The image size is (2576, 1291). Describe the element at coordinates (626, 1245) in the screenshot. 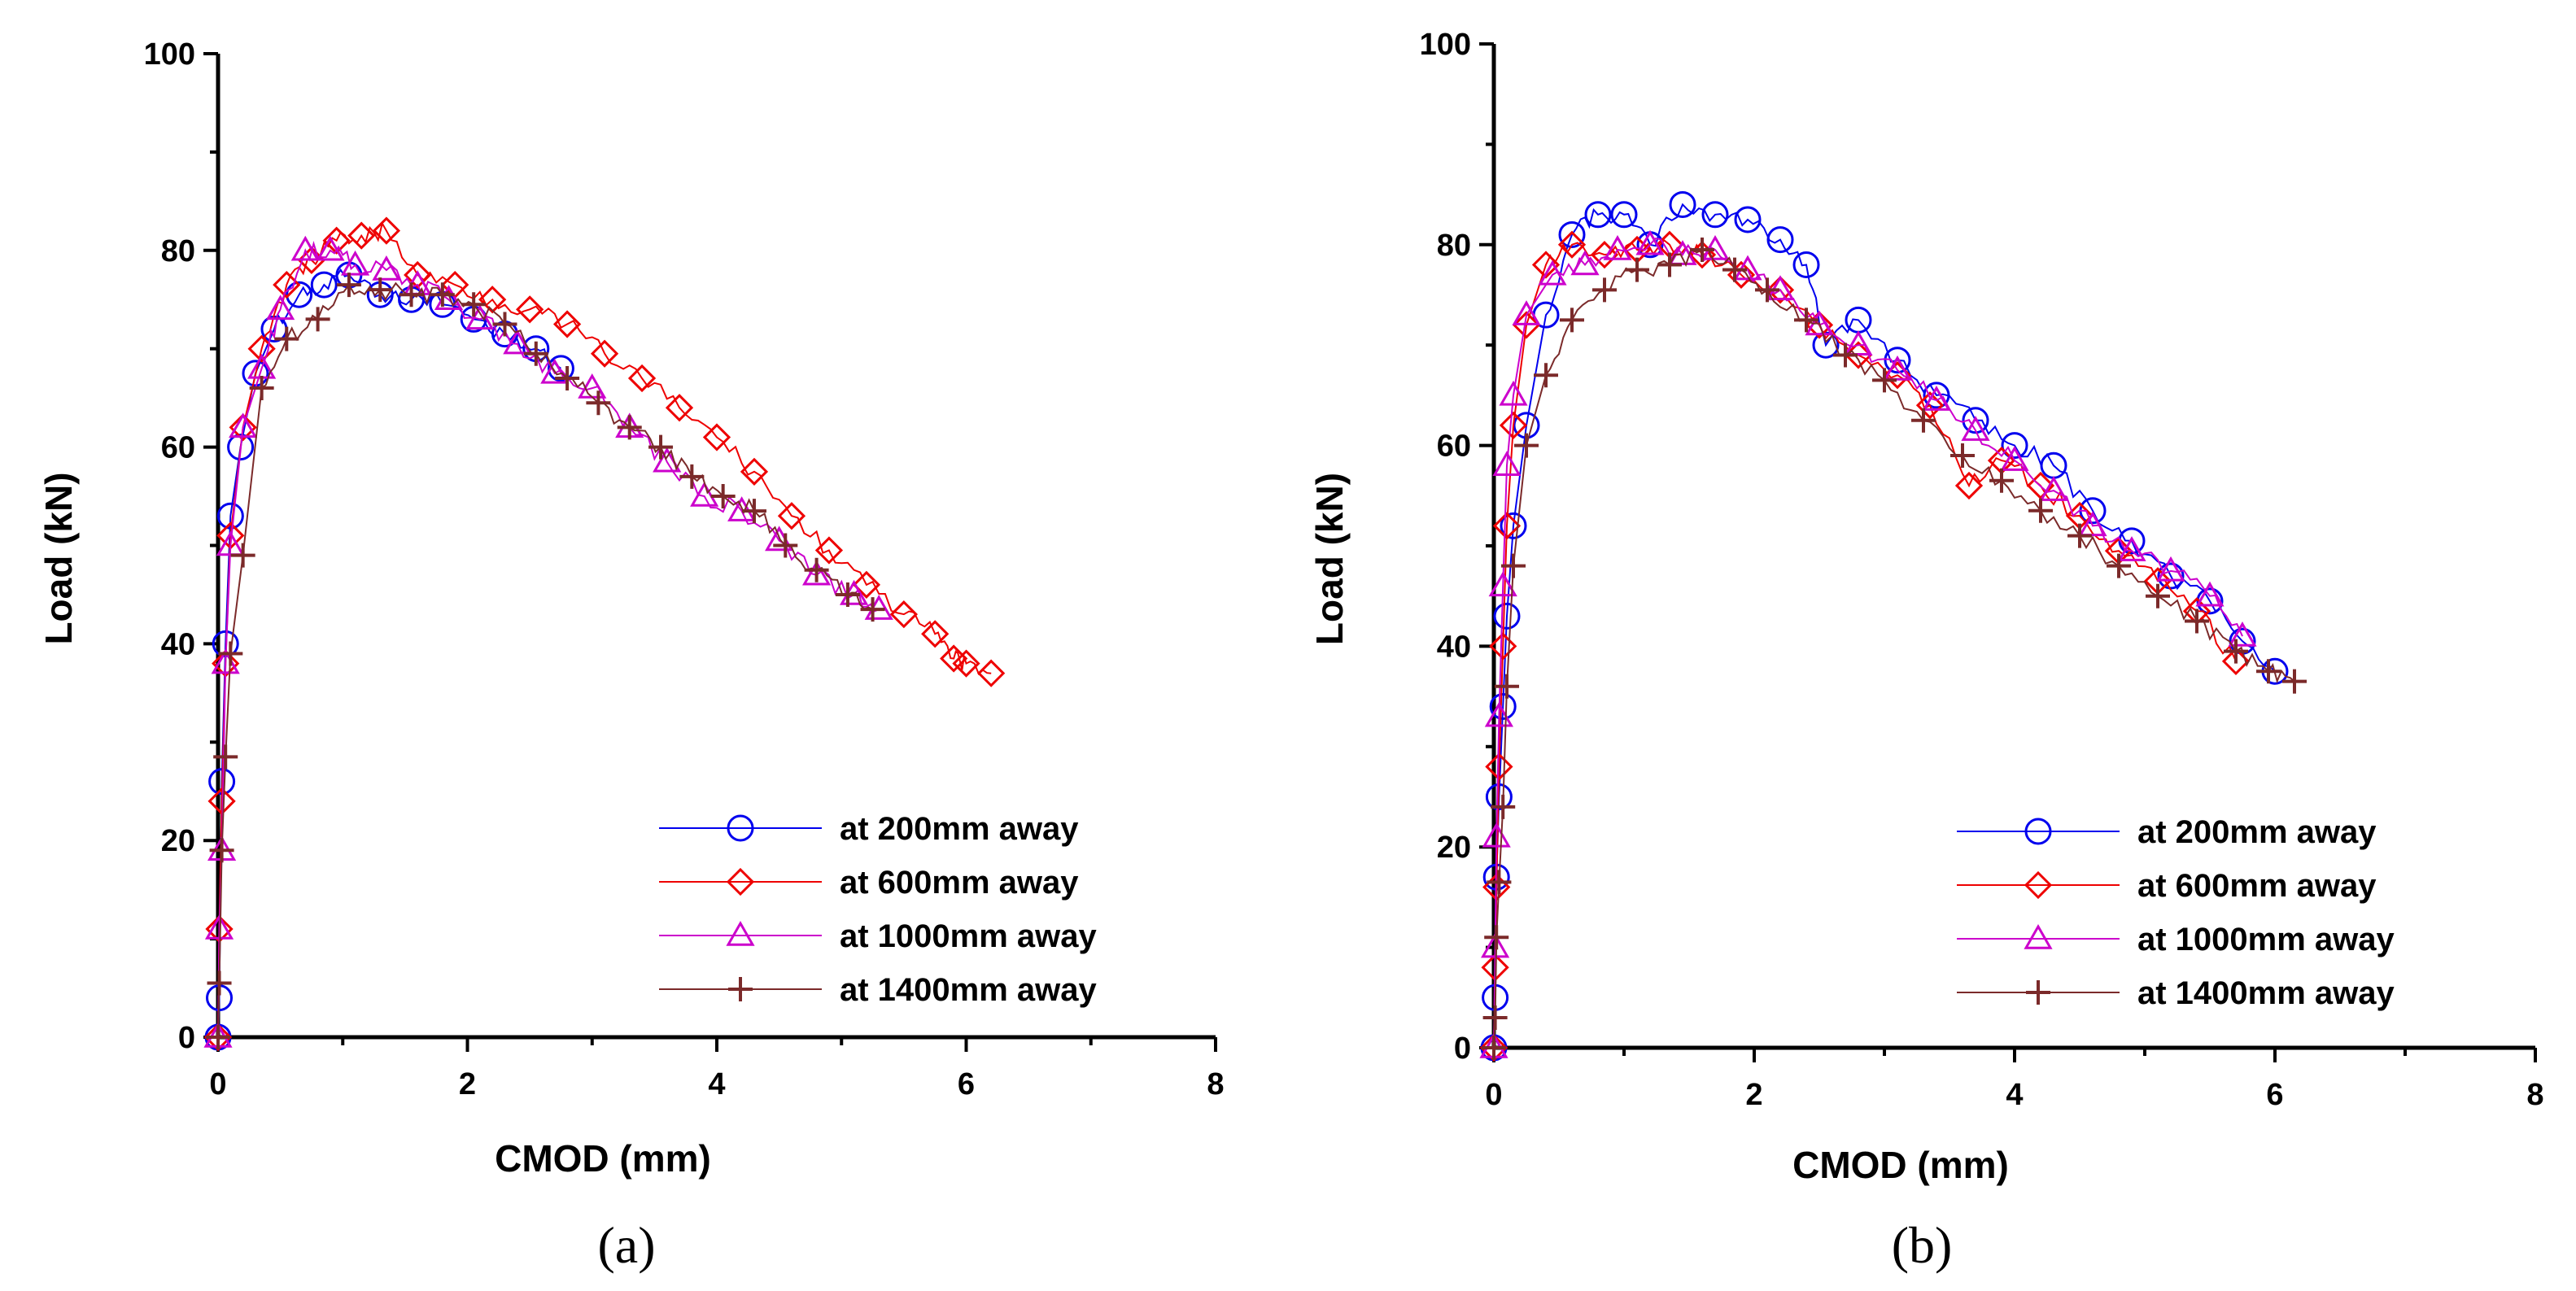

I see `panel-label: (a)` at that location.